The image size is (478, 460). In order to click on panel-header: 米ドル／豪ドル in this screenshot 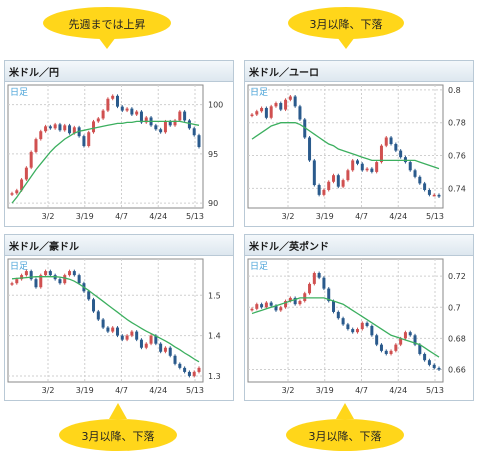, I will do `click(119, 245)`.